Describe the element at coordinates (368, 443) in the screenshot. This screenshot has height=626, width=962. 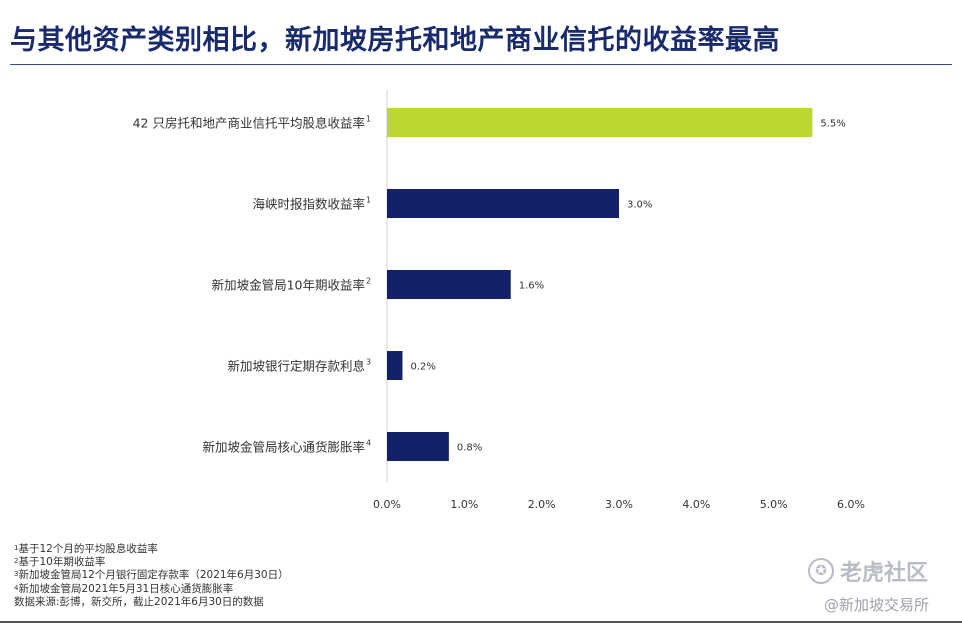
I see `category-footnote-marker: 4` at that location.